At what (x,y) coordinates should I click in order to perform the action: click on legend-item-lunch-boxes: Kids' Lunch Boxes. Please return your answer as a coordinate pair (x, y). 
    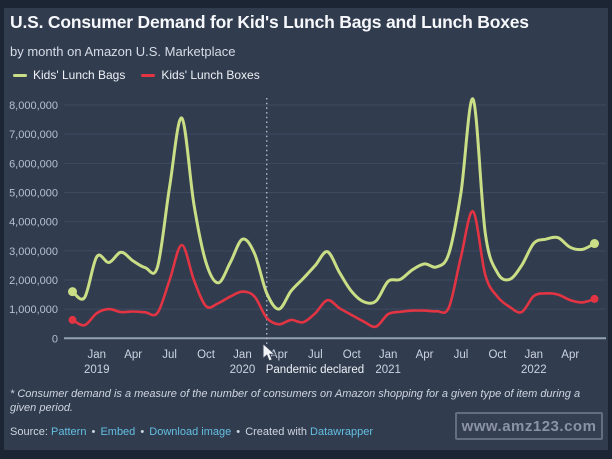
    Looking at the image, I should click on (200, 75).